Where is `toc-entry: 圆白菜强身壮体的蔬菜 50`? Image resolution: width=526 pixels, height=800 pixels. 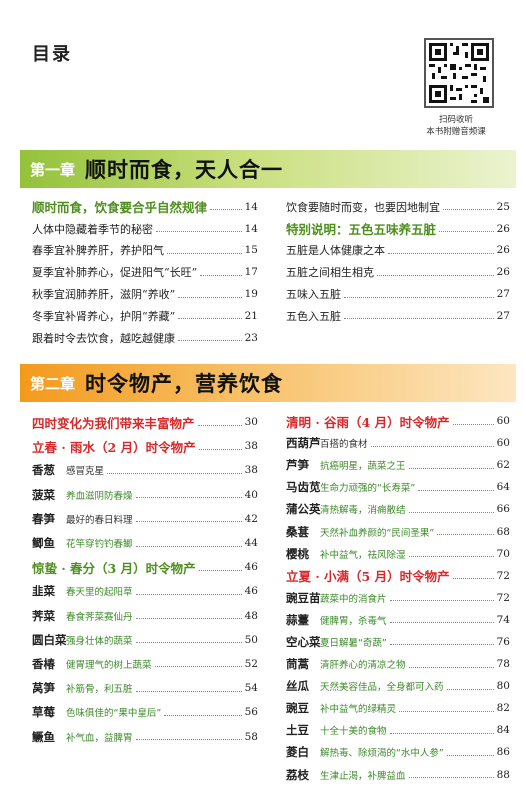
toc-entry: 圆白菜强身壮体的蔬菜 50 is located at coordinates (145, 640).